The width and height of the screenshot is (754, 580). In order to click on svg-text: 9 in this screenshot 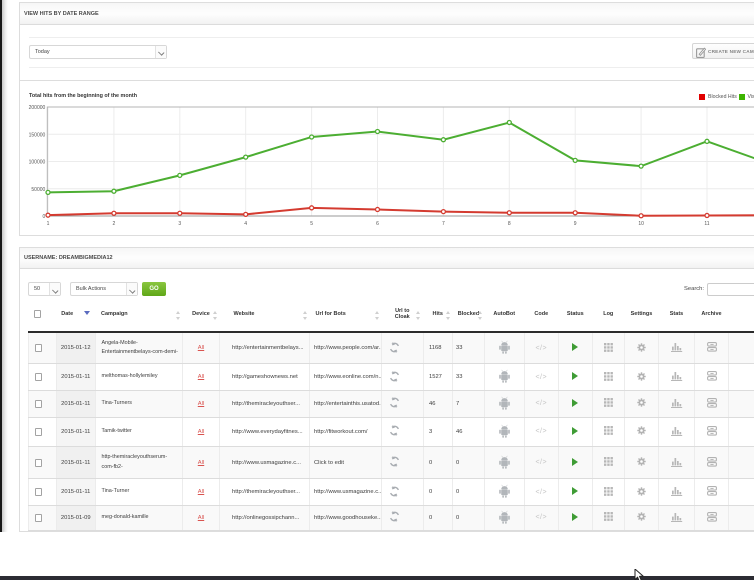, I will do `click(575, 224)`.